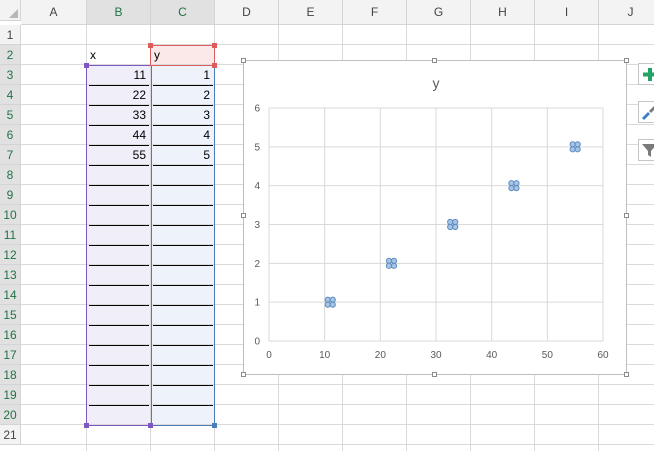 Image resolution: width=654 pixels, height=451 pixels. I want to click on chart-y-tick-label: 4, so click(257, 186).